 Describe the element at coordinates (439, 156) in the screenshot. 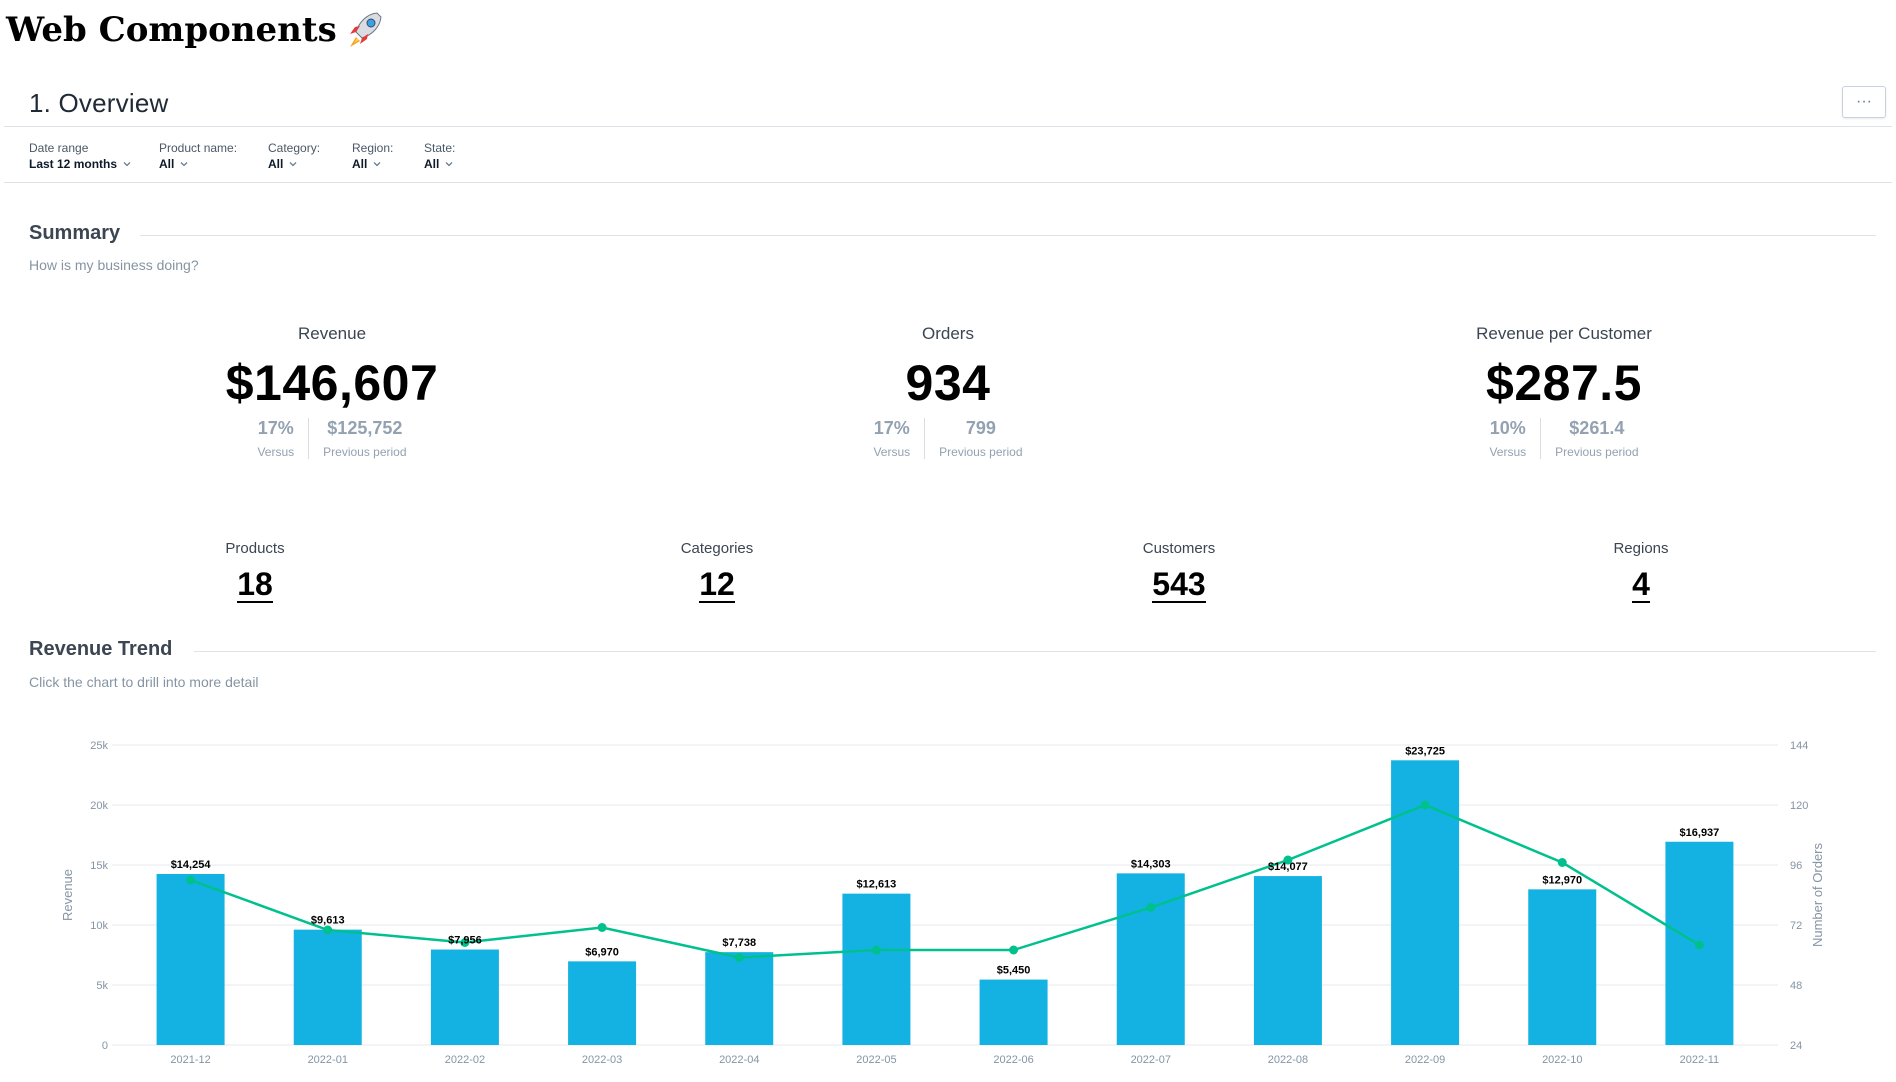

I see `filter-state: State: All` at that location.